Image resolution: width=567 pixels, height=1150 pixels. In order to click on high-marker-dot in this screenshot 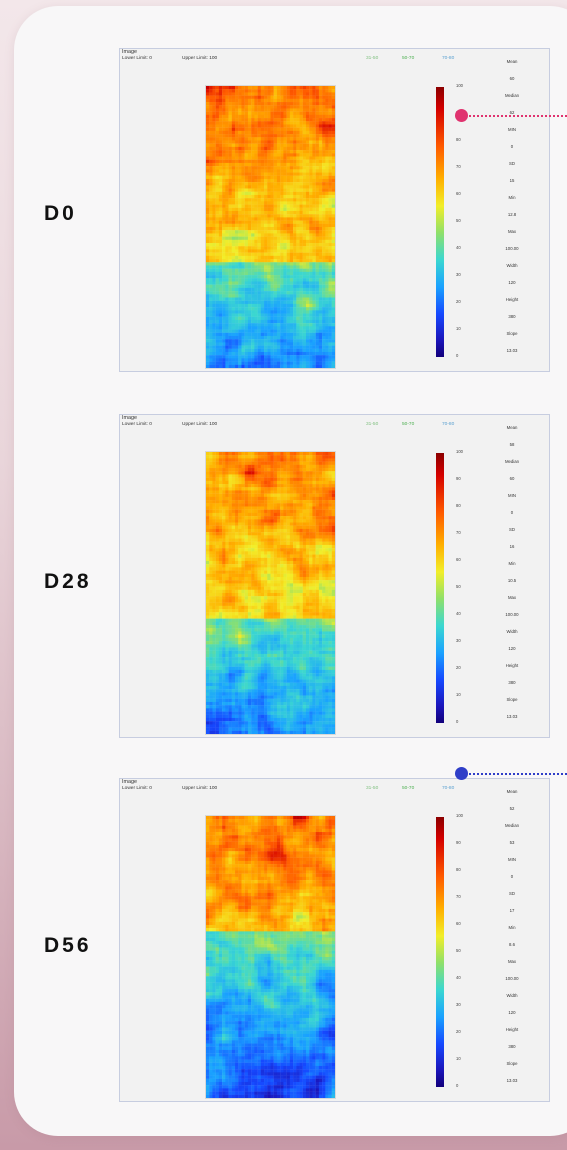, I will do `click(461, 115)`.